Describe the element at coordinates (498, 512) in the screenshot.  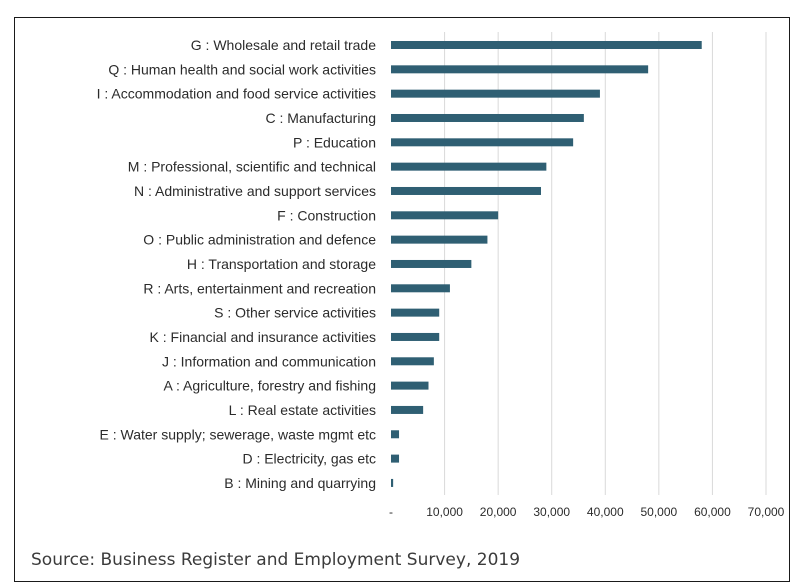
I see `x-tick-label: 20,000` at that location.